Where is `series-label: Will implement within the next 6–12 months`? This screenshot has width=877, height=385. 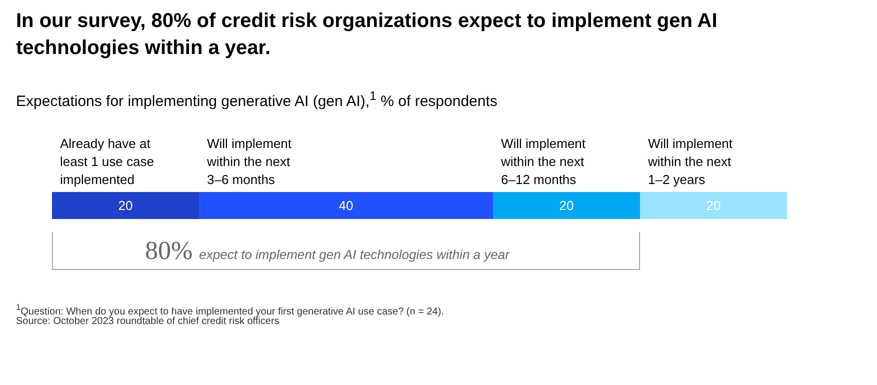
series-label: Will implement within the next 6–12 months is located at coordinates (543, 161).